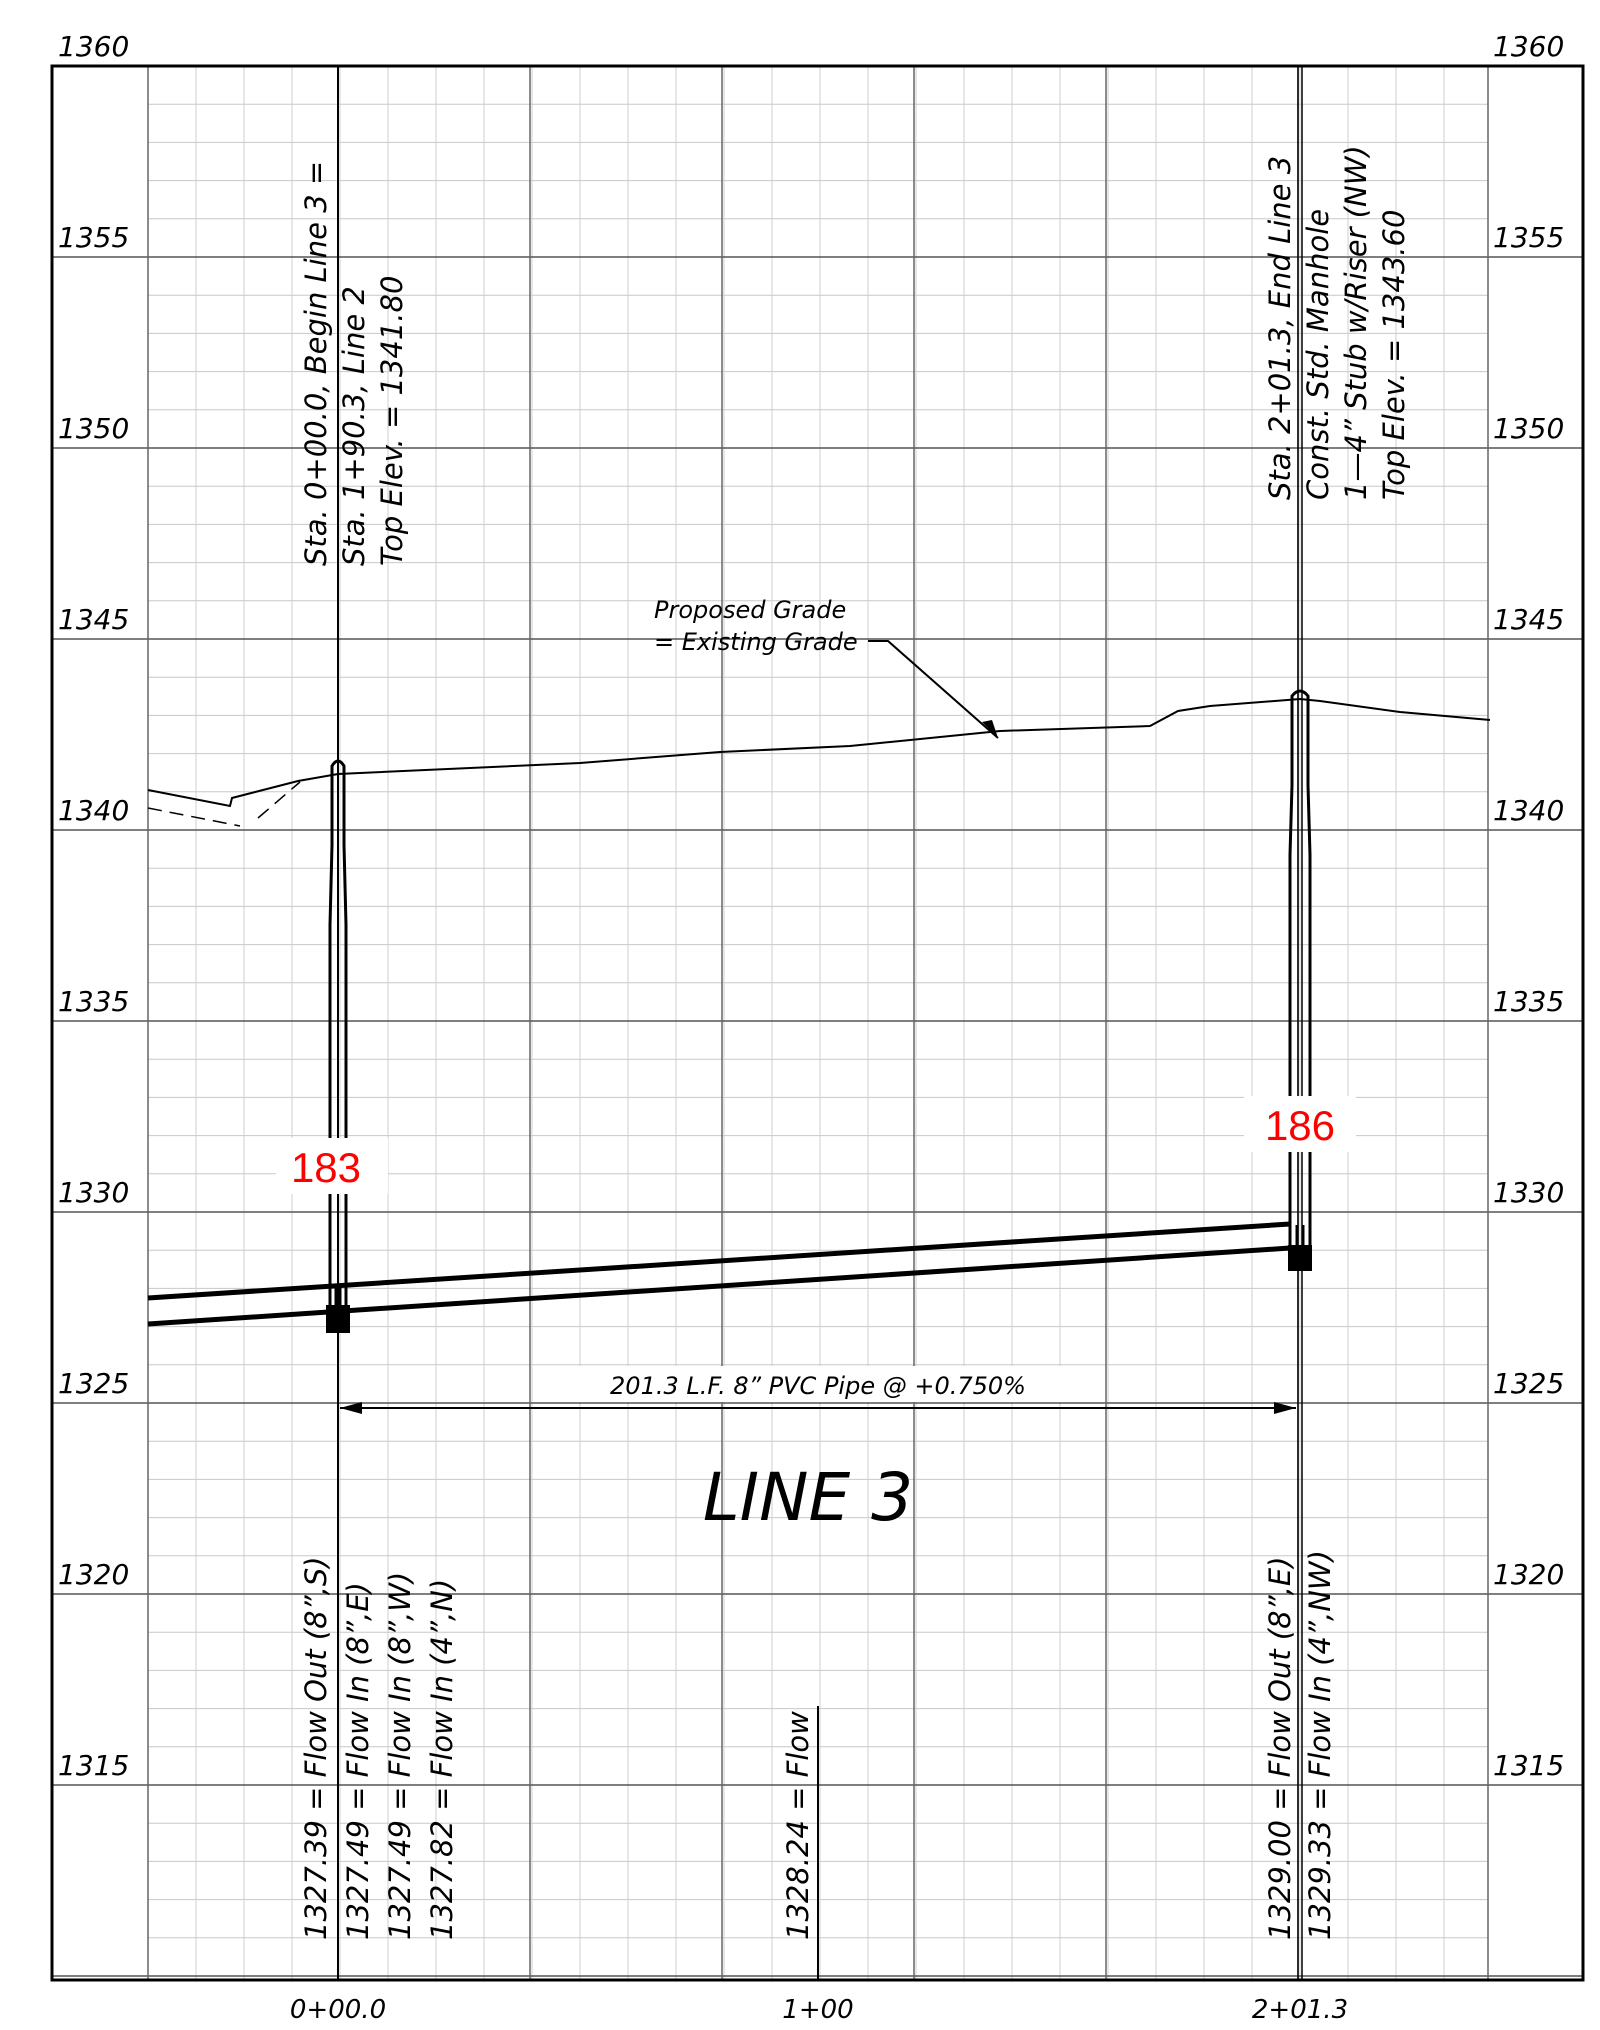 The width and height of the screenshot is (1600, 2030). I want to click on dimension-arrow-left, so click(351, 1408).